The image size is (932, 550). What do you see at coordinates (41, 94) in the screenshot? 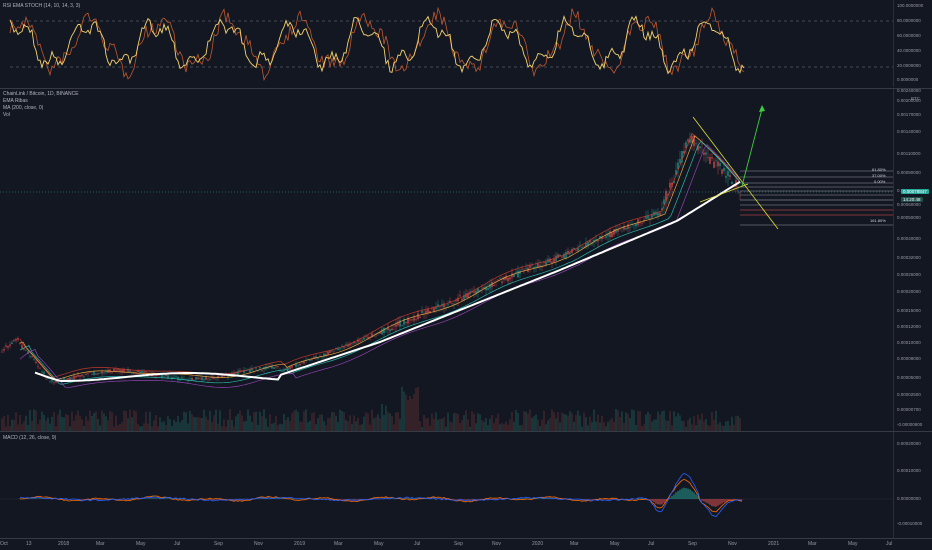
I see `symbol-title: ChainLink / Bitcoin, 1D, BINANCE` at bounding box center [41, 94].